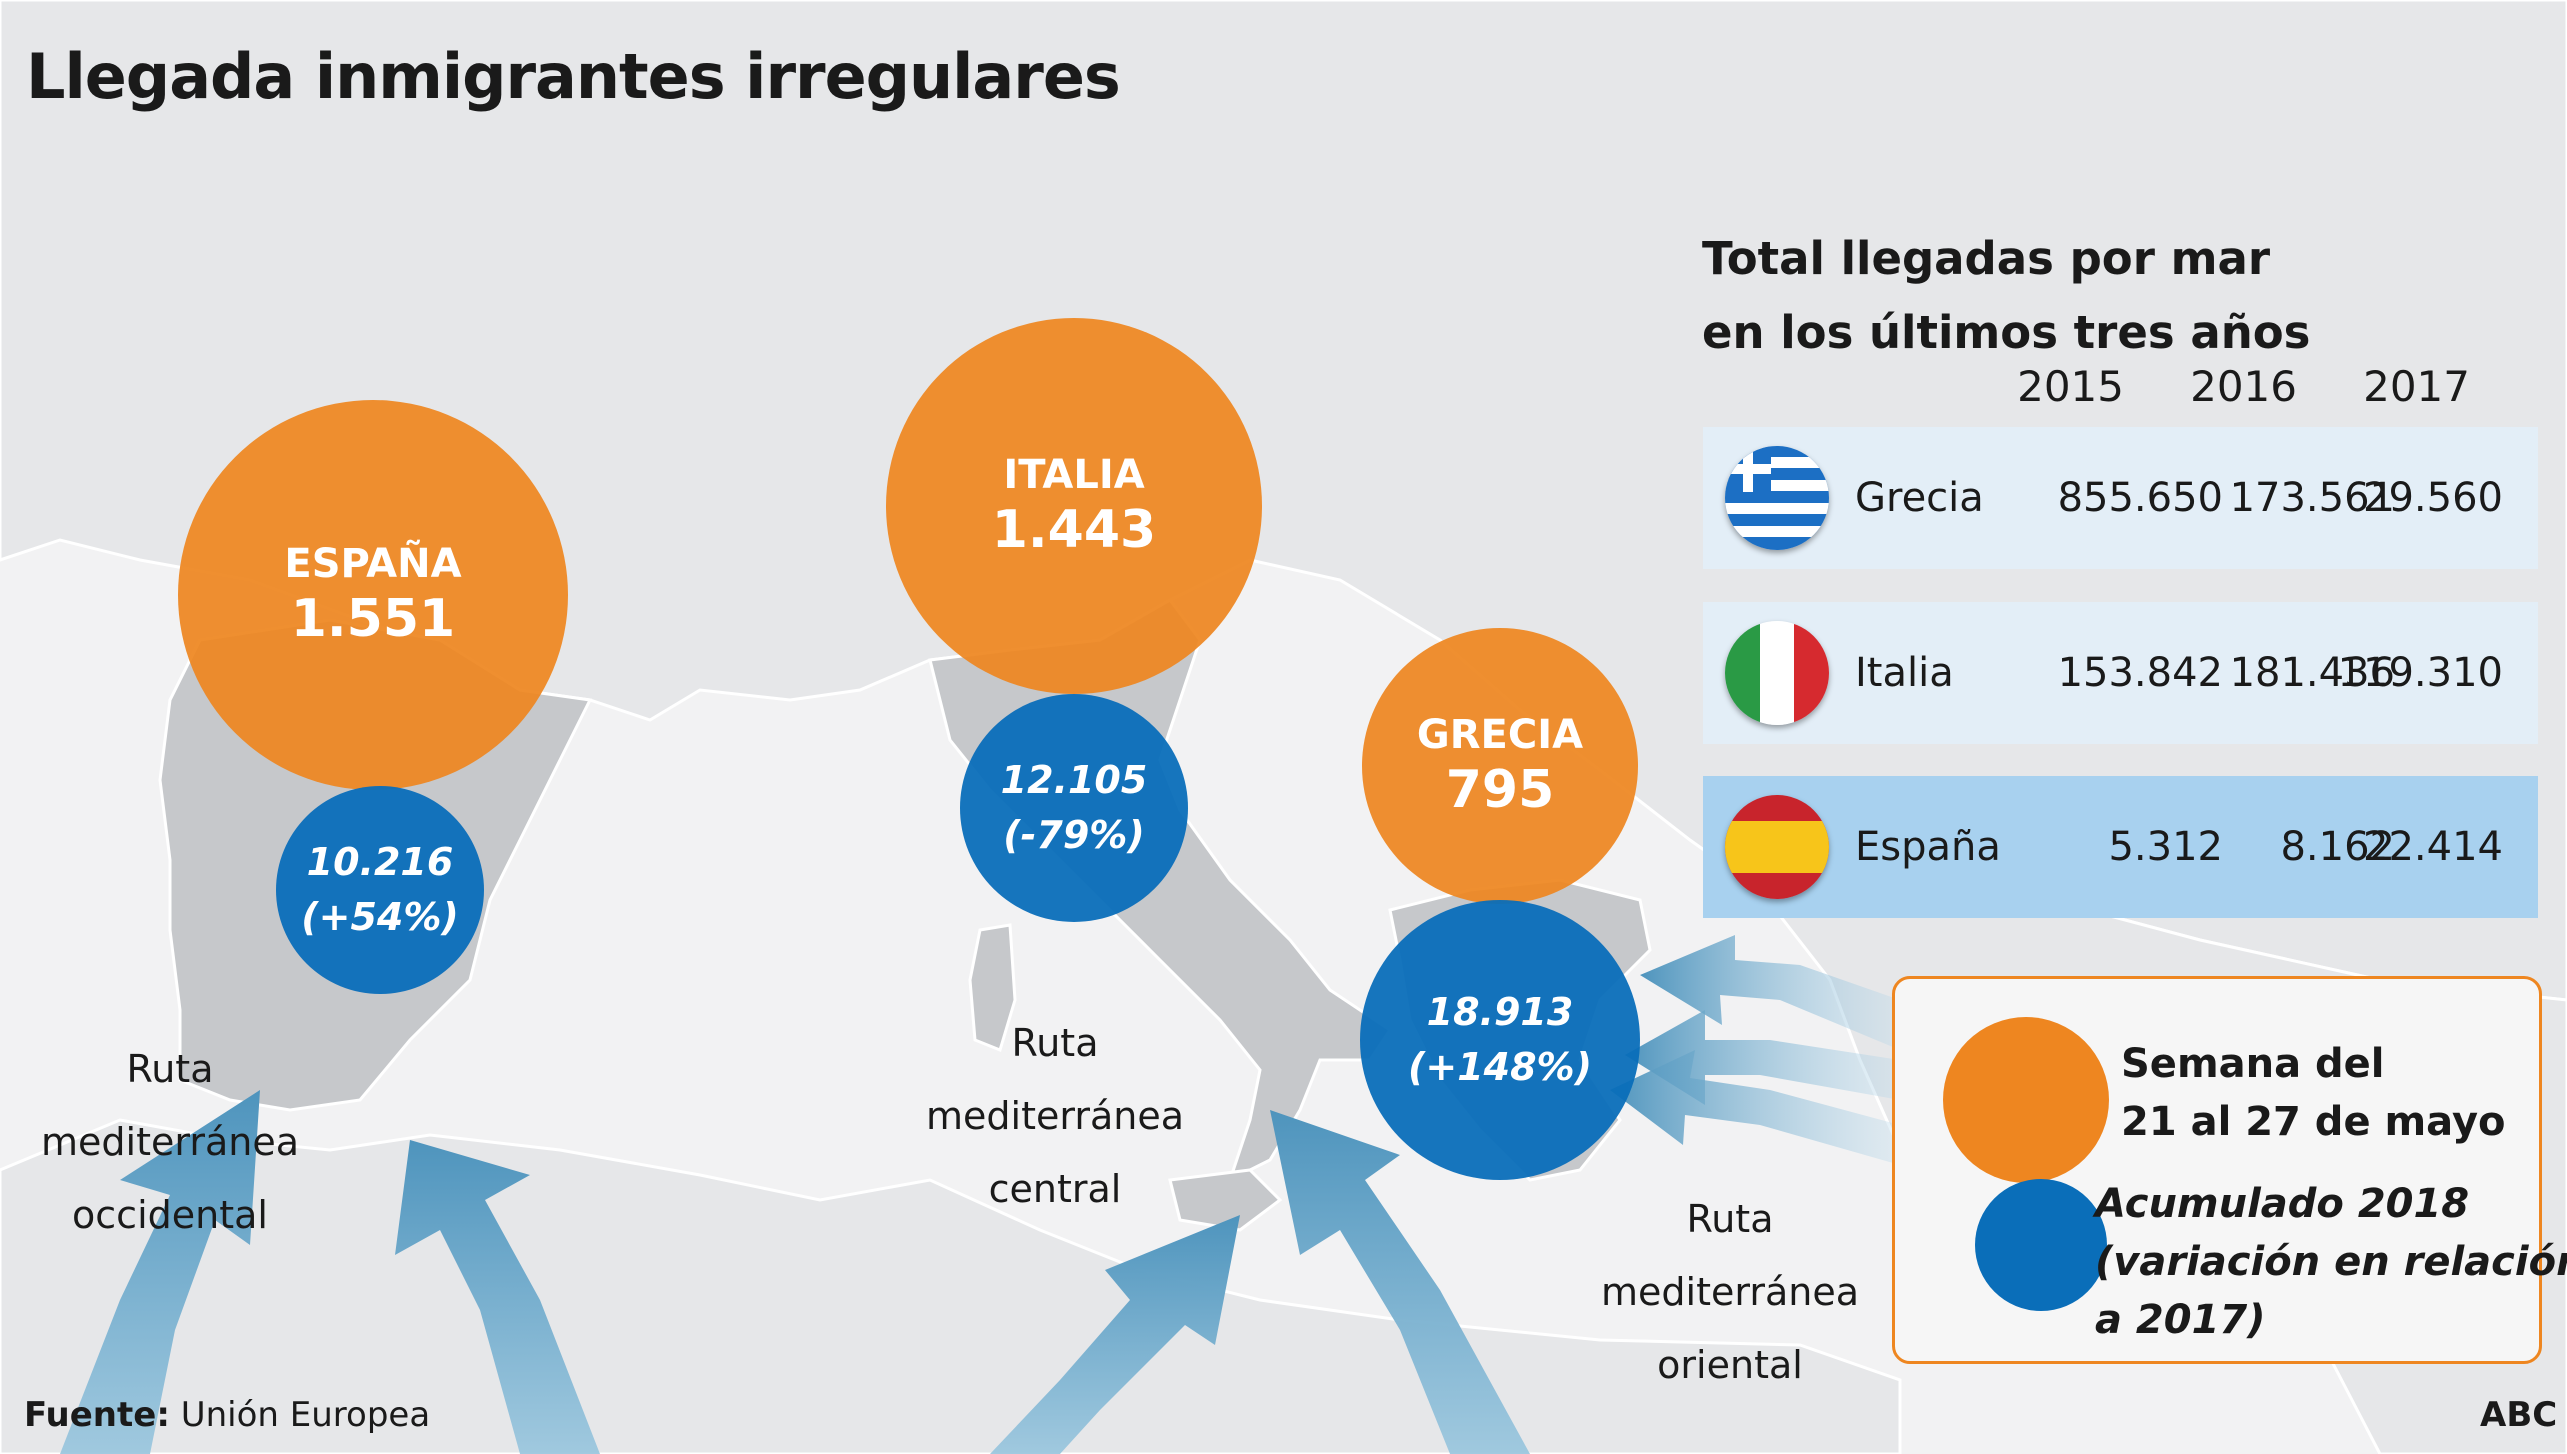 This screenshot has width=2567, height=1454. I want to click on greece-flag-icon, so click(1777, 498).